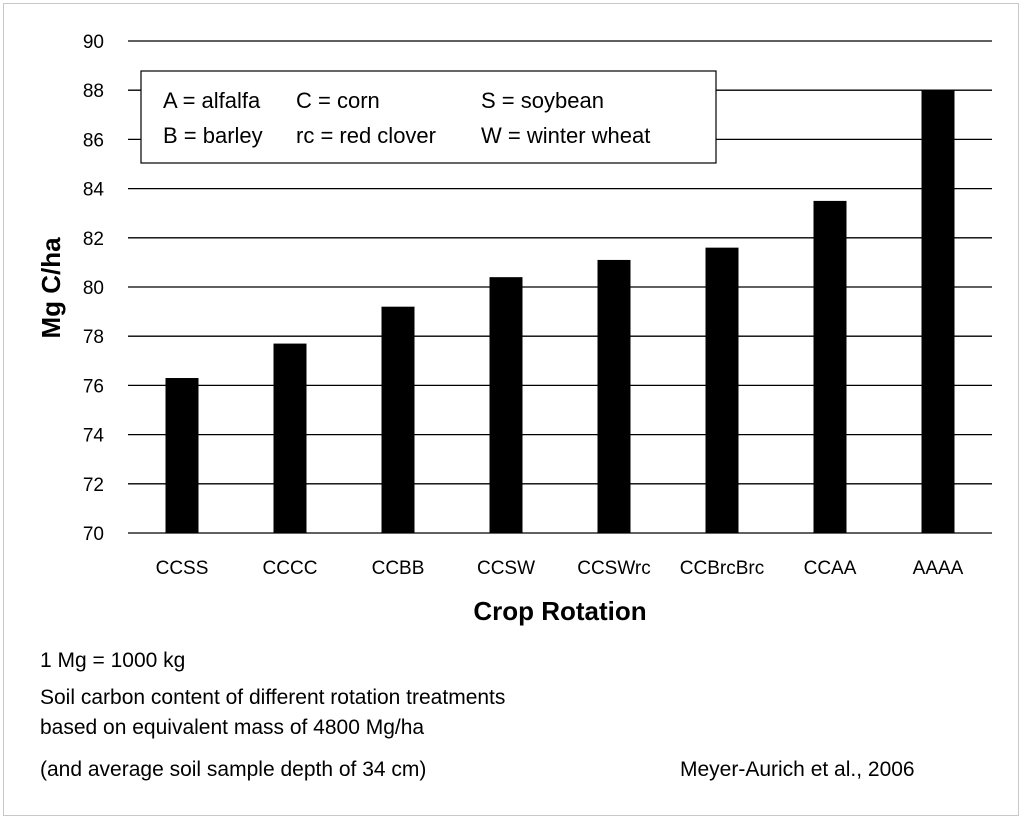  Describe the element at coordinates (830, 366) in the screenshot. I see `bar-ccaa` at that location.